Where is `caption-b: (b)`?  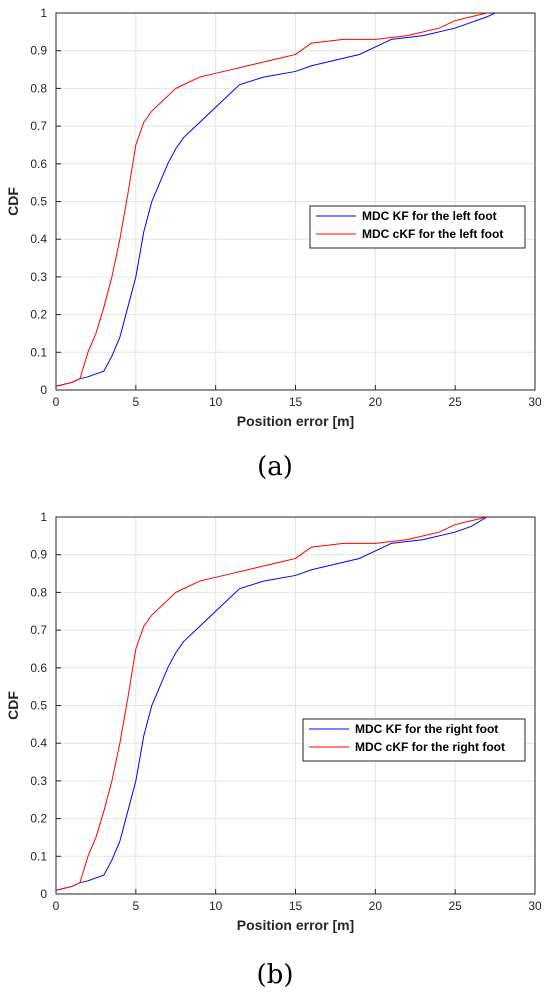
caption-b: (b) is located at coordinates (275, 975).